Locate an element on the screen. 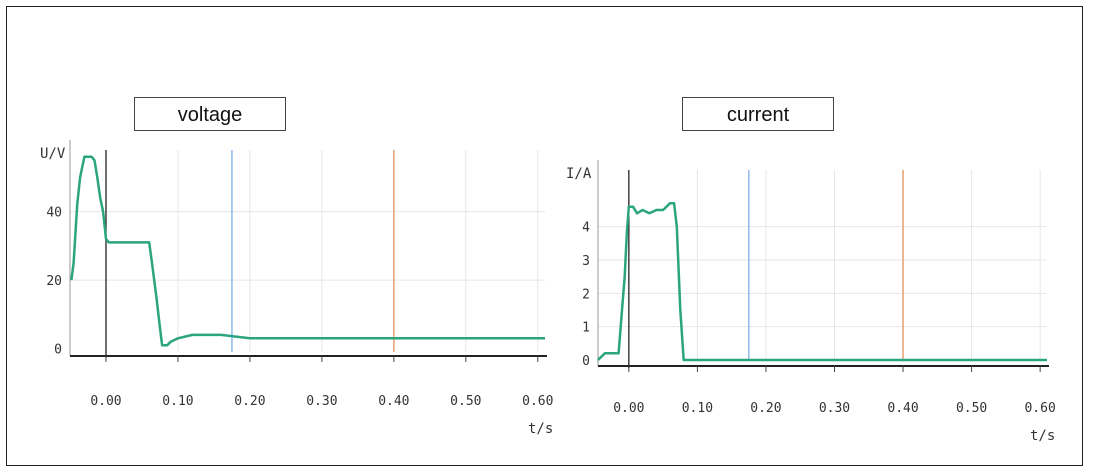 Image resolution: width=1093 pixels, height=472 pixels. current-y-tick-label: 0 is located at coordinates (586, 361).